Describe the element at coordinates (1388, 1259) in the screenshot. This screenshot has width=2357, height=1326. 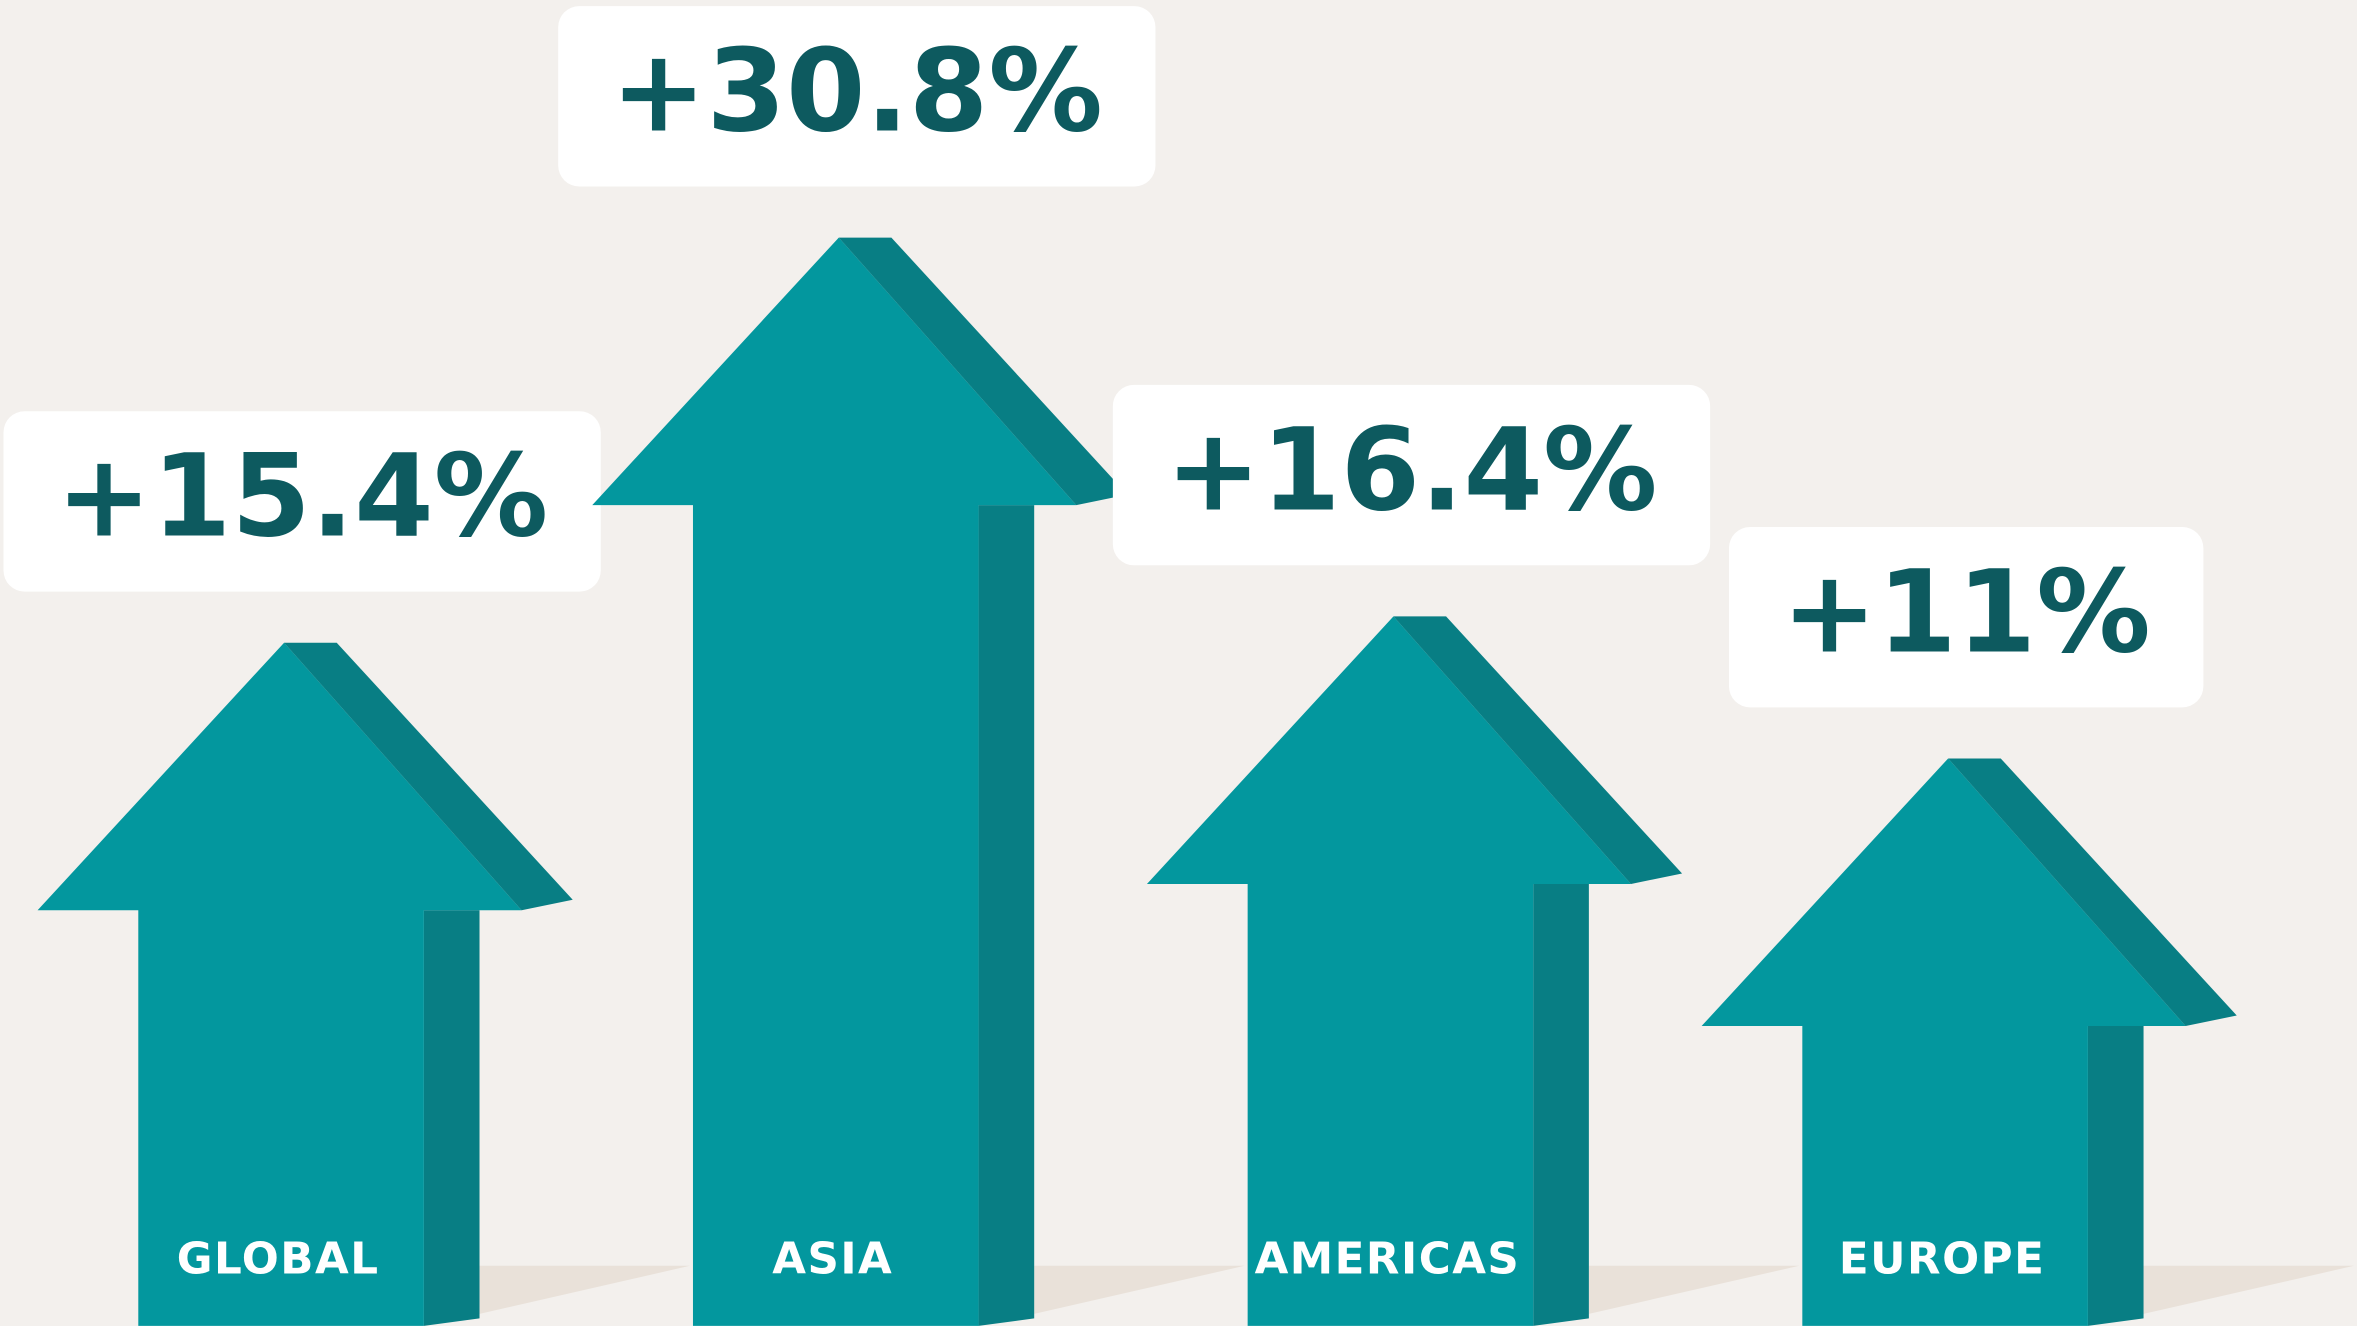
I see `category-label: AMERICAS` at that location.